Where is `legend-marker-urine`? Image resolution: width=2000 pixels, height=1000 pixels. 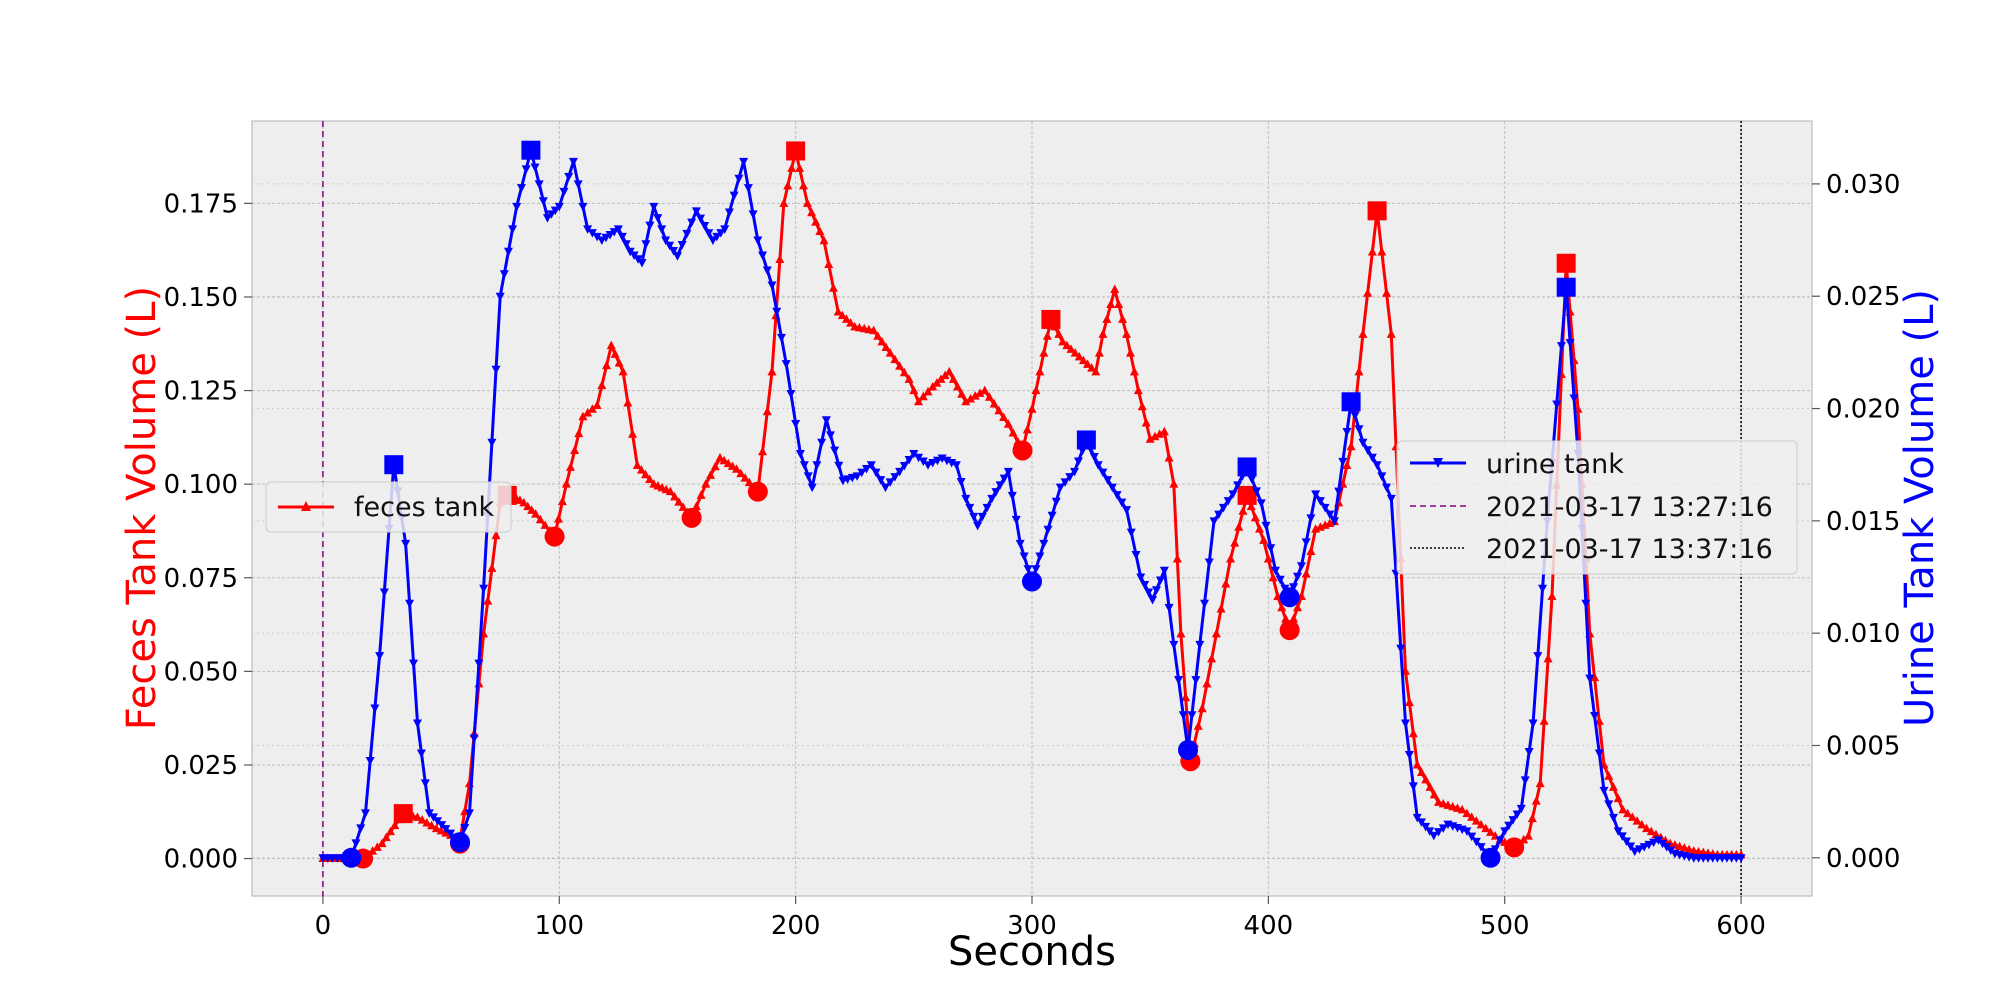
legend-marker-urine is located at coordinates (1438, 463).